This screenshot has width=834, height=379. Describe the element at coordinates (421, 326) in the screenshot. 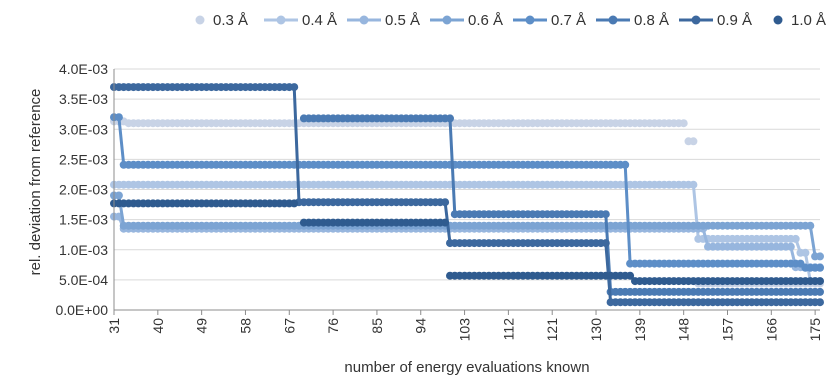

I see `x-tick-label: 94` at that location.